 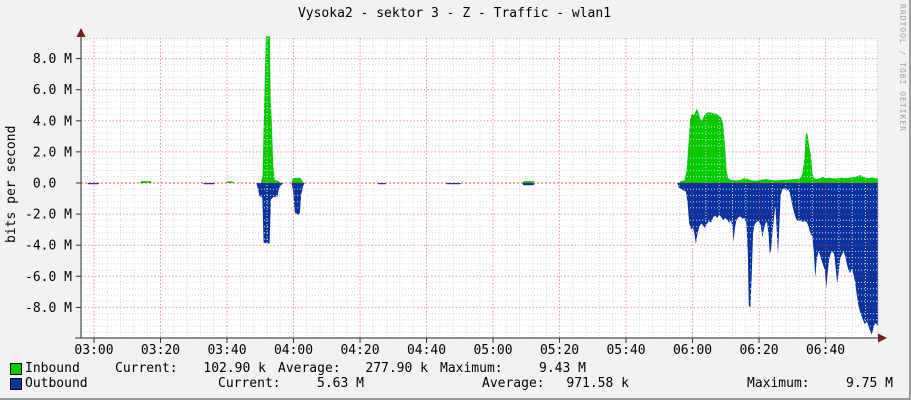 What do you see at coordinates (146, 368) in the screenshot?
I see `inbound-current-label: Current:` at bounding box center [146, 368].